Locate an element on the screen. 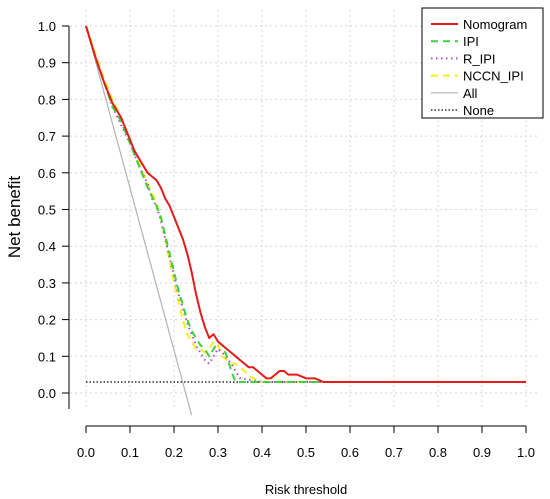 Image resolution: width=550 pixels, height=499 pixels. y-tick-label: 0.8 is located at coordinates (47, 99).